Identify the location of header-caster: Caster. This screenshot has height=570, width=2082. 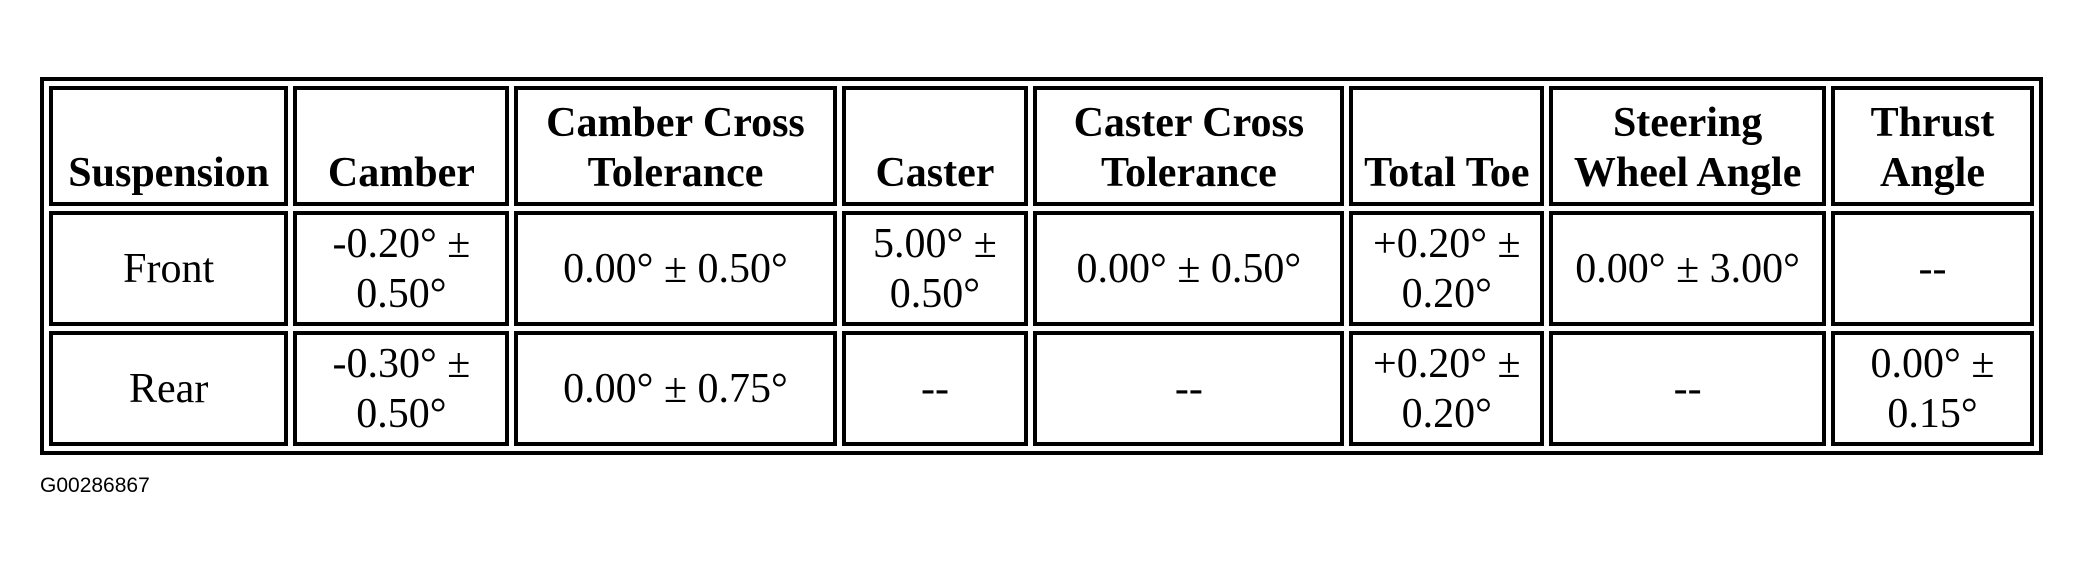
(935, 146).